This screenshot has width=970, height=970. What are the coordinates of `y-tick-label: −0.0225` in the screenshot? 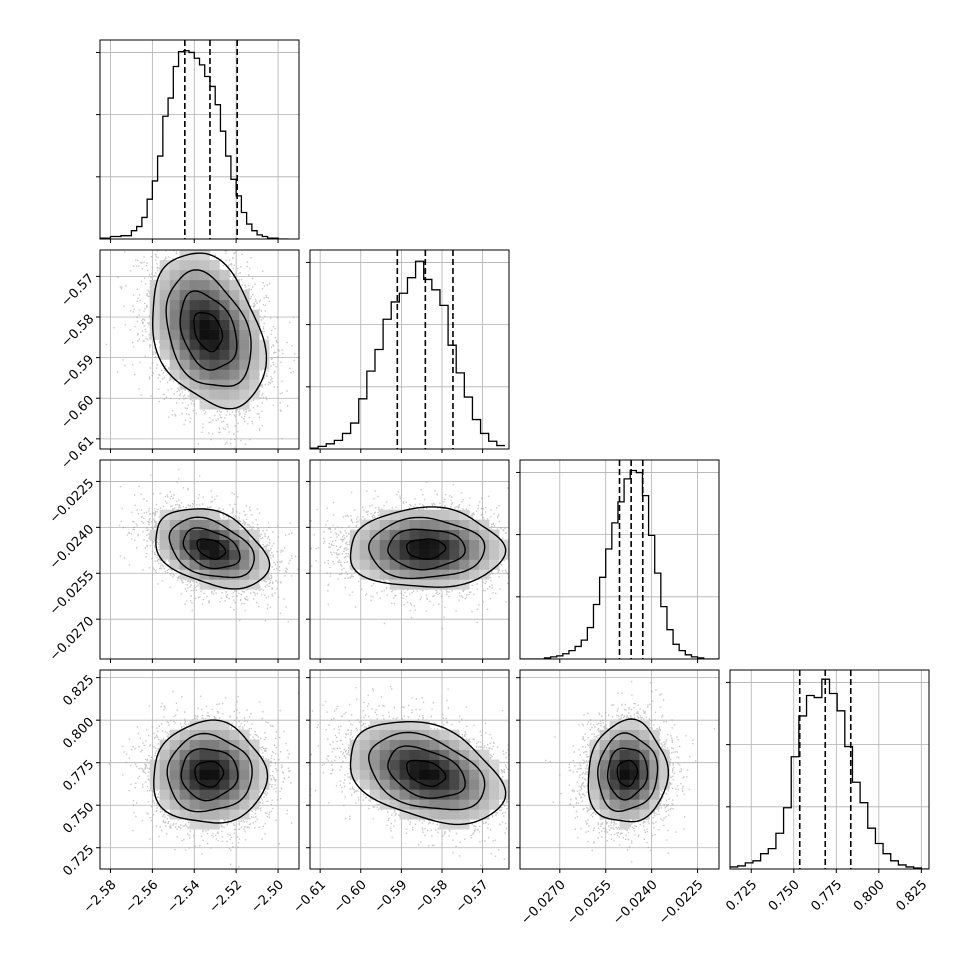 It's located at (72, 501).